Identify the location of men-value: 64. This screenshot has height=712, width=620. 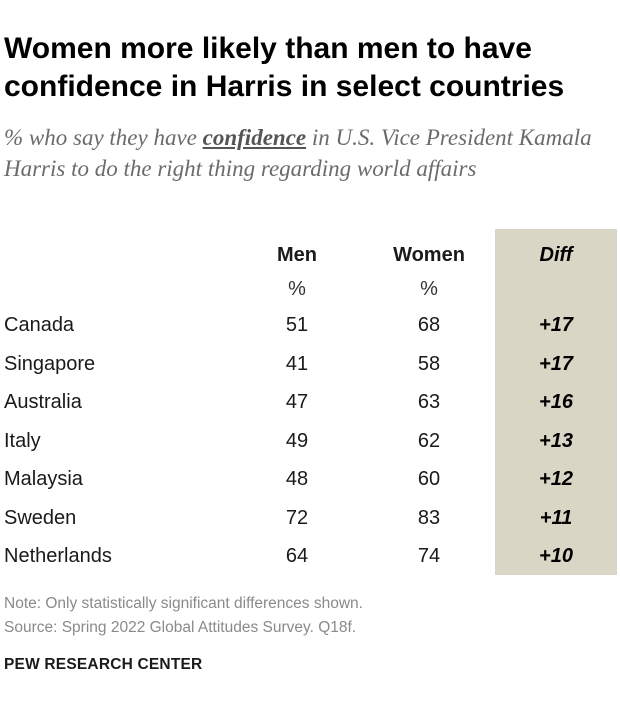
(297, 556).